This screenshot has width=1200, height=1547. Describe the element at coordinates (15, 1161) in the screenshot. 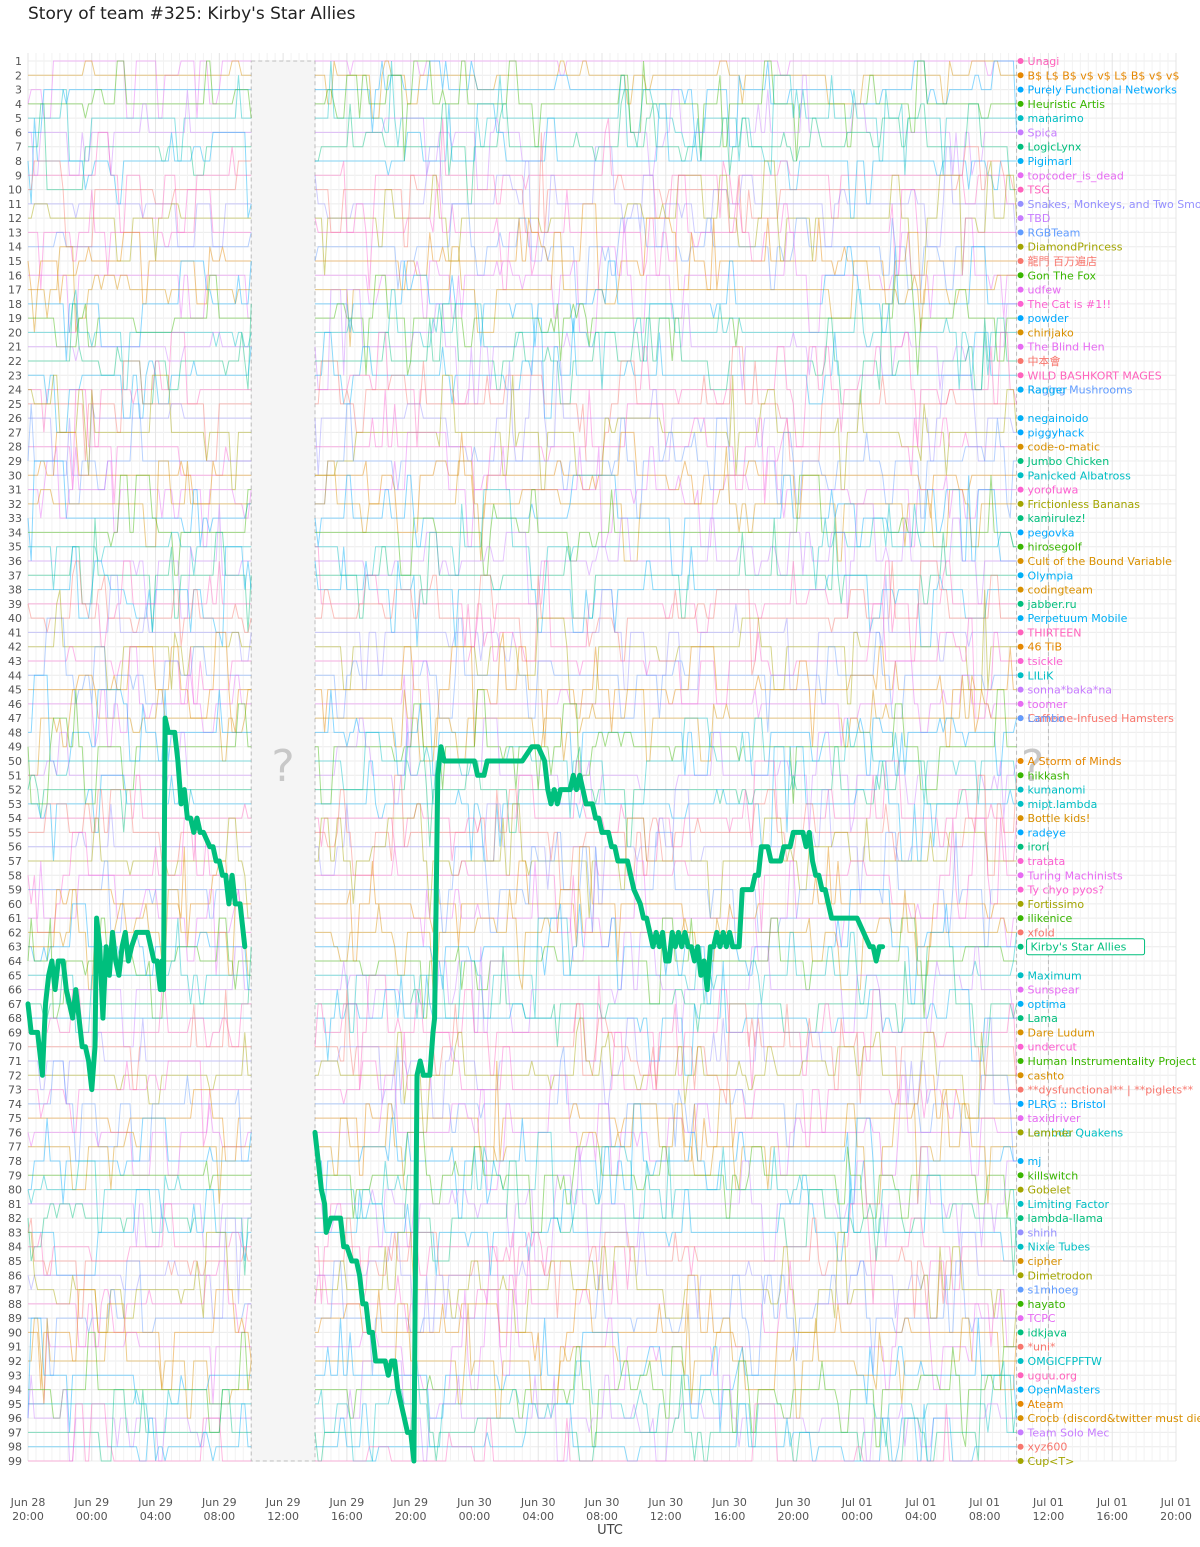

I see `rank-tick-label: 78` at that location.